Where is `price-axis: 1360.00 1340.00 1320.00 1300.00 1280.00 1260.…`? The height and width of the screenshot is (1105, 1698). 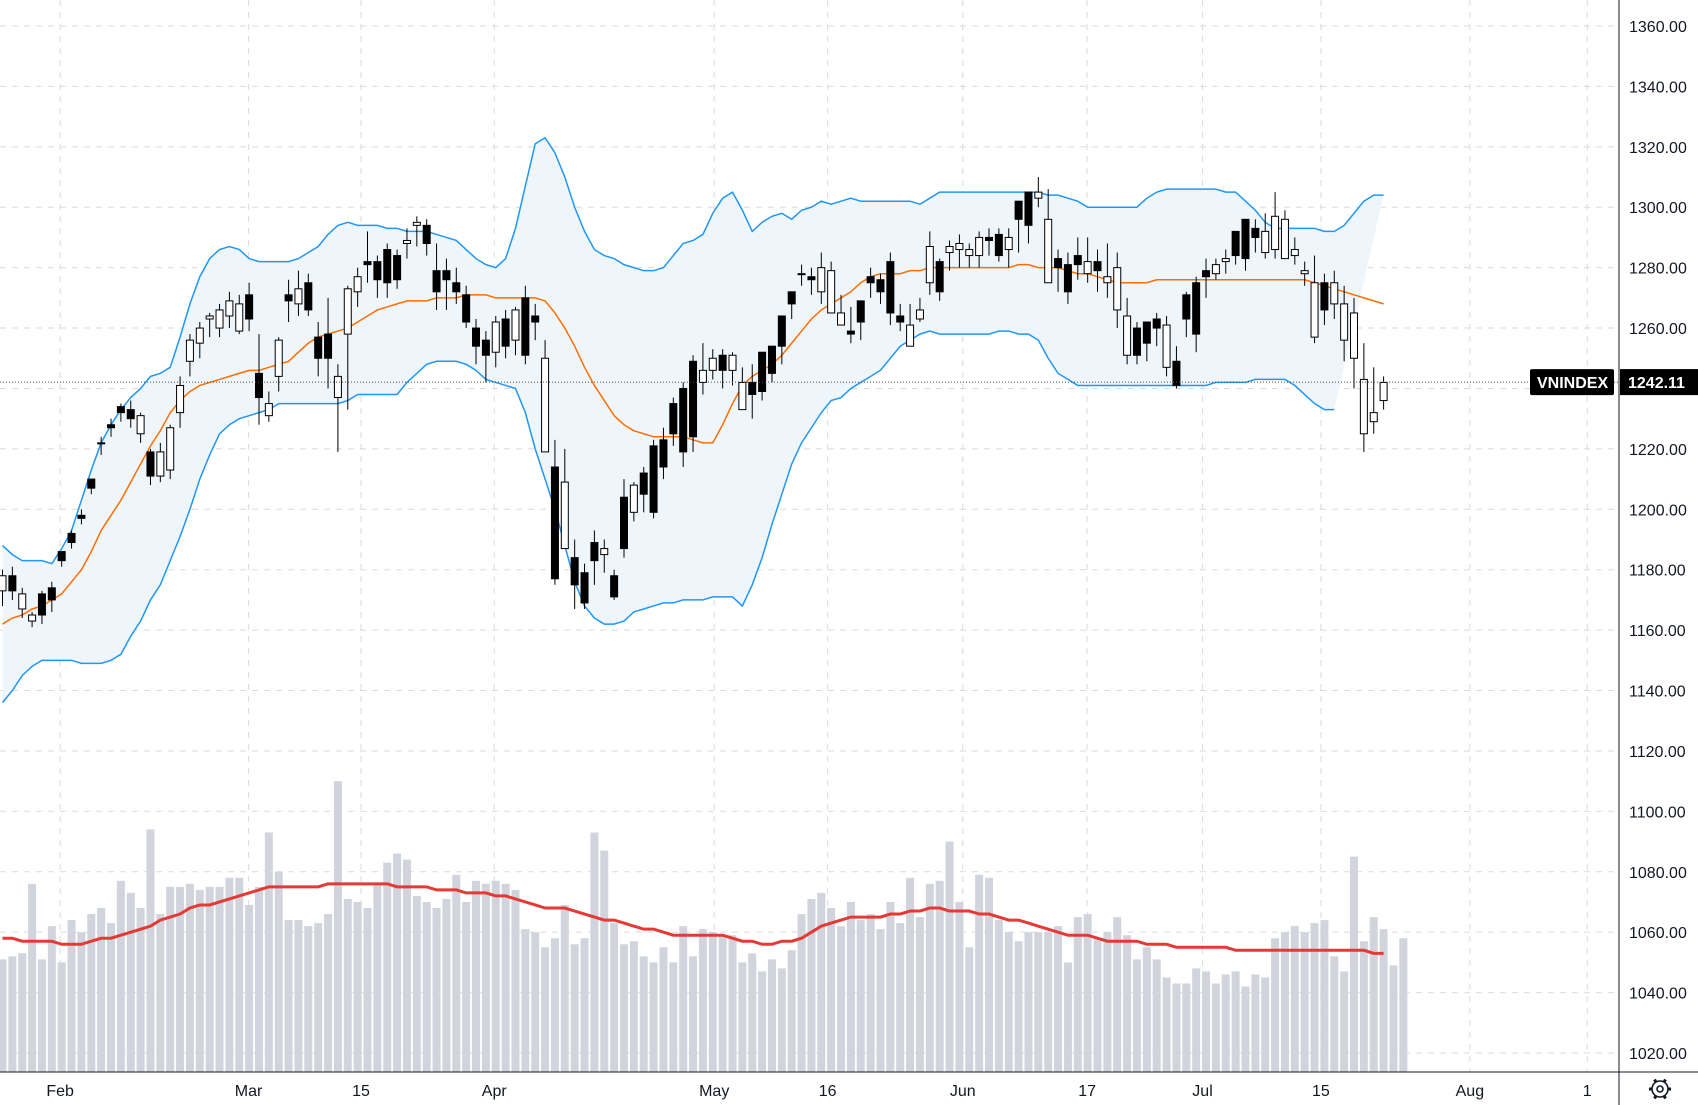 price-axis: 1360.00 1340.00 1320.00 1300.00 1280.00 1260.… is located at coordinates (1658, 541).